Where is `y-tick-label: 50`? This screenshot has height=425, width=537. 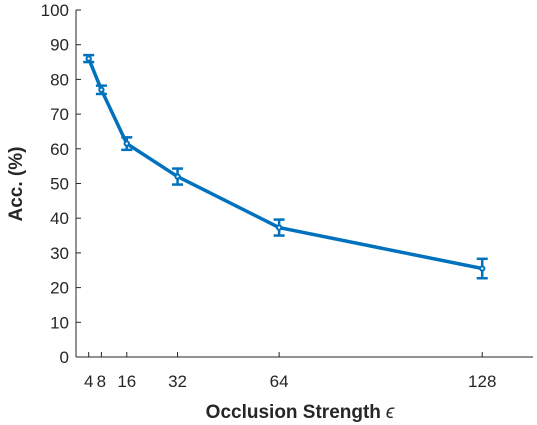
y-tick-label: 50 is located at coordinates (59, 184).